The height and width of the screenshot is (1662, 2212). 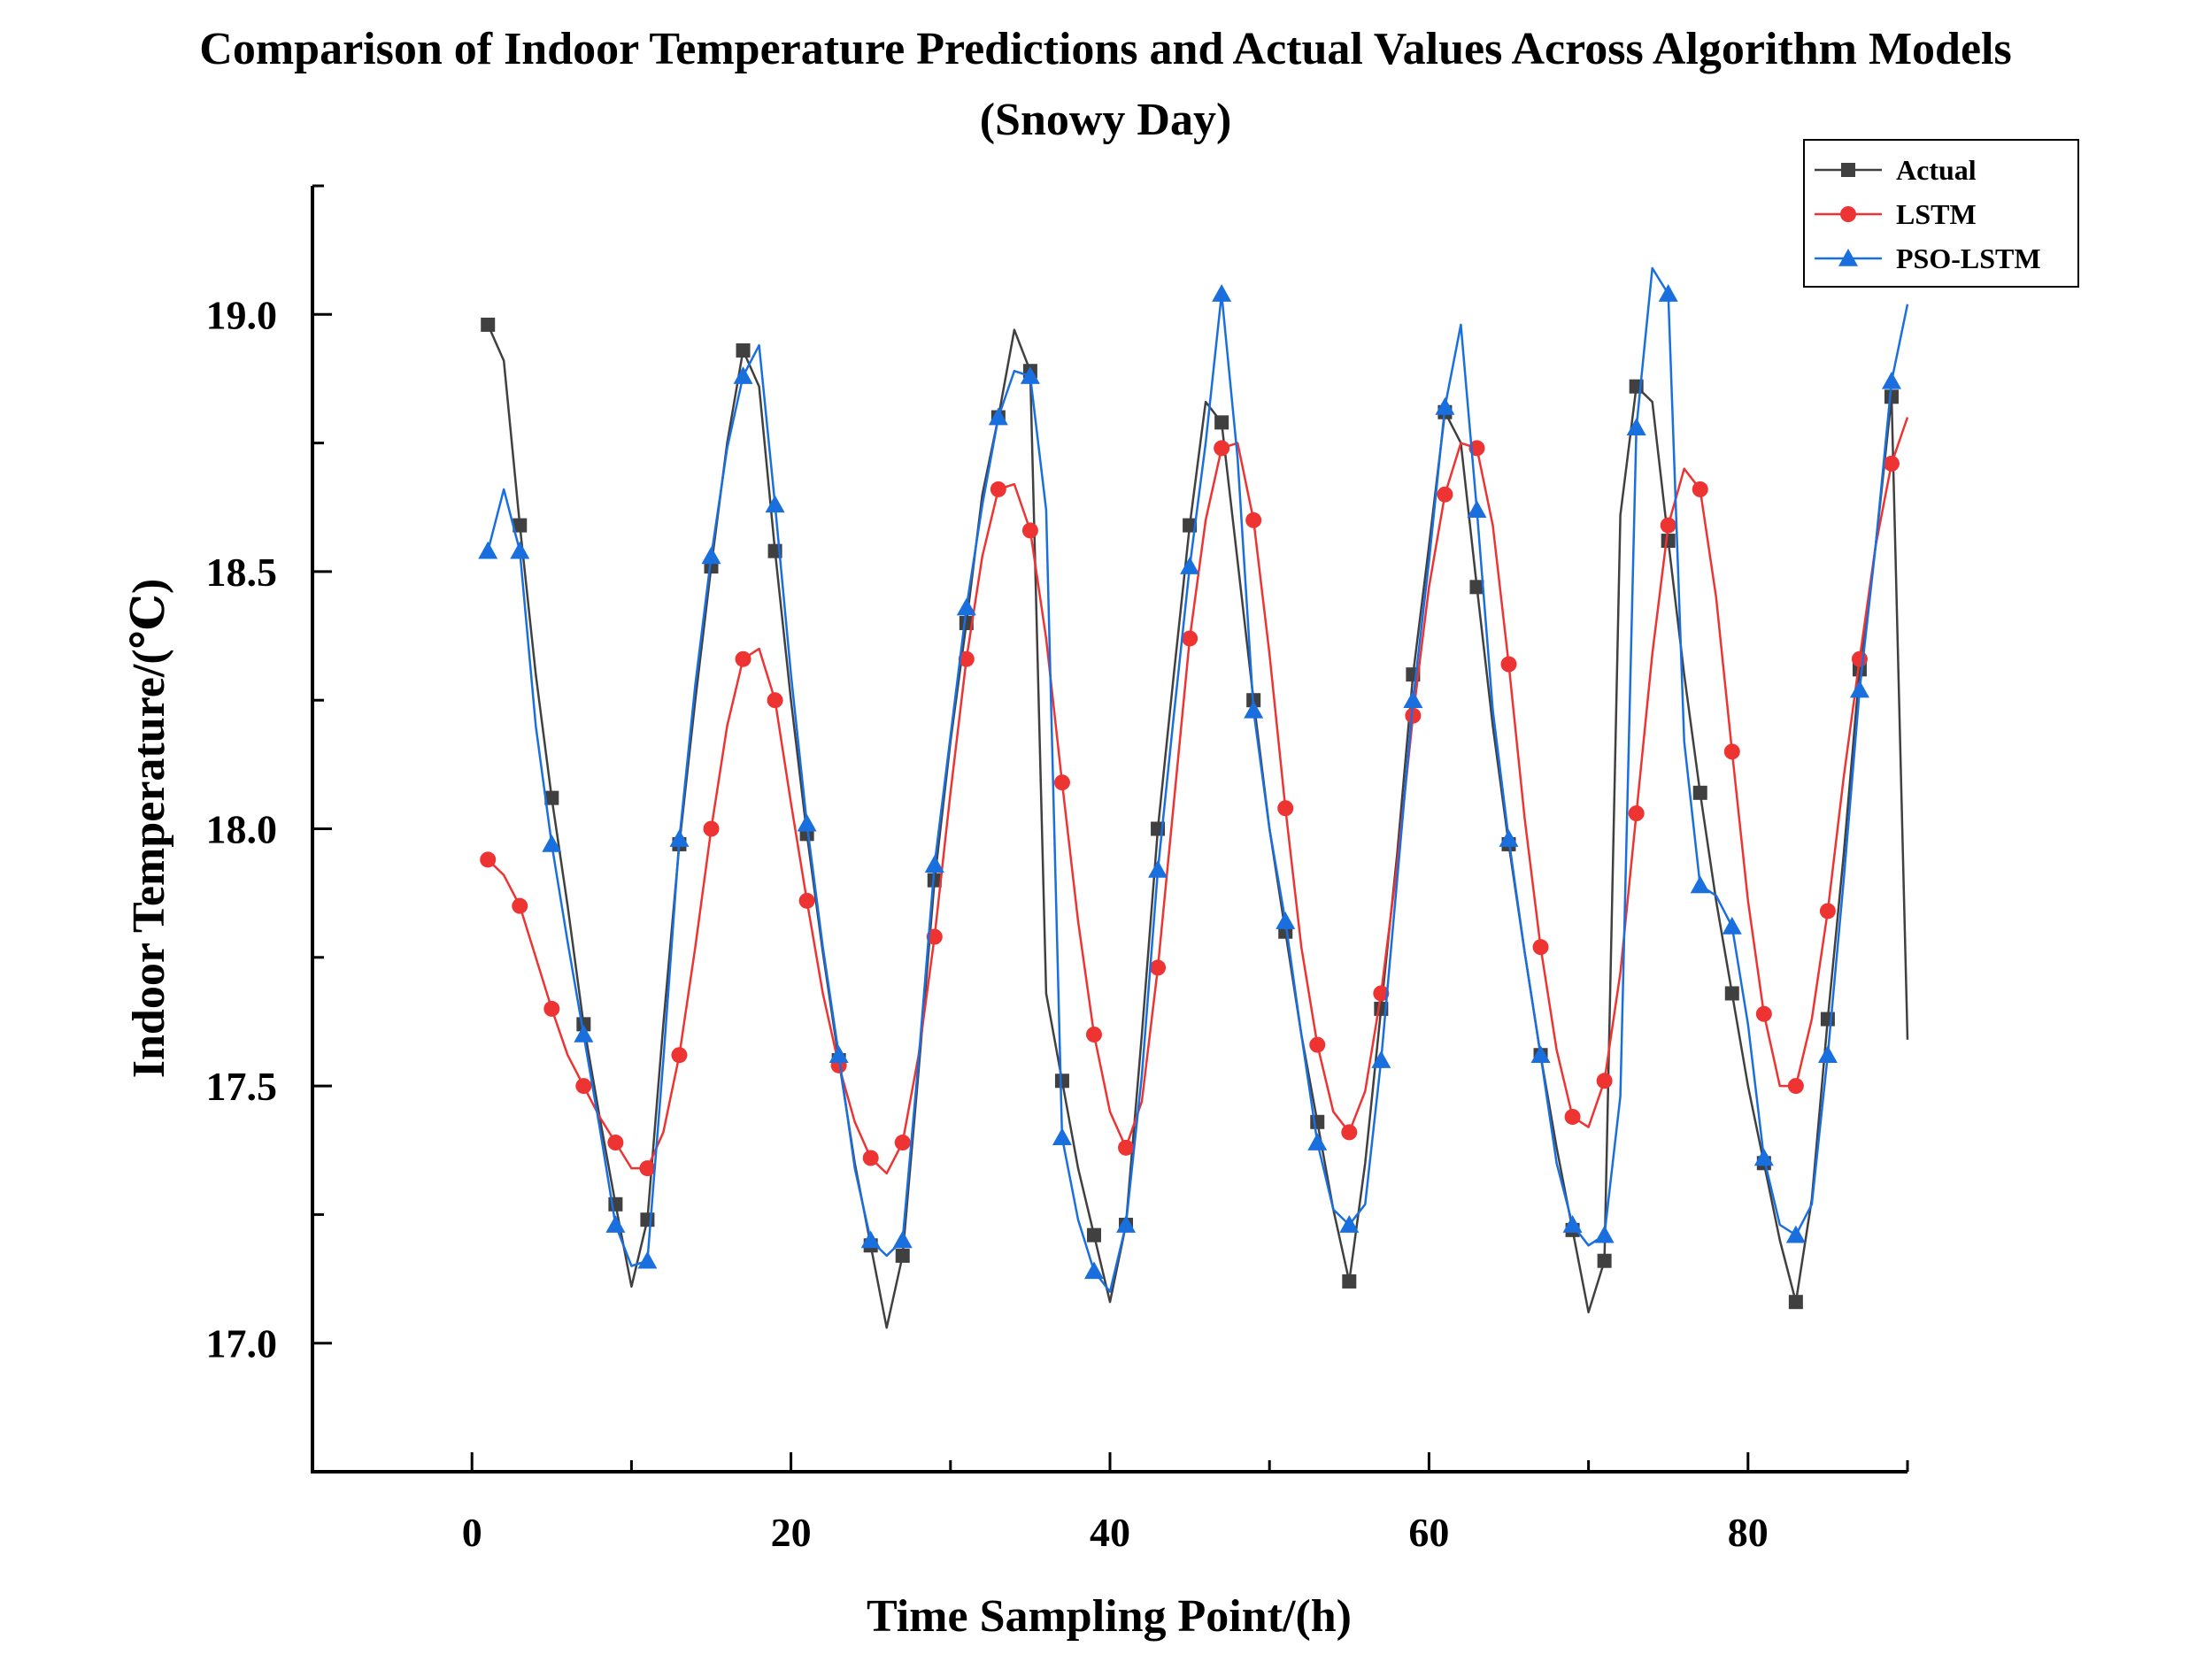 I want to click on x-tick-label: 80, so click(x=1748, y=1532).